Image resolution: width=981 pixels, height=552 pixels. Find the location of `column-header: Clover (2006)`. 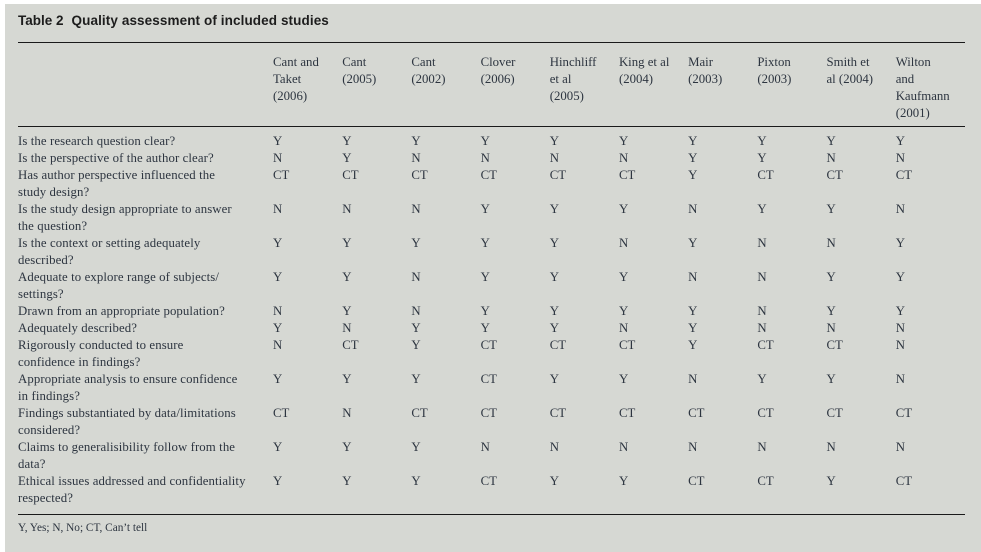

column-header: Clover (2006) is located at coordinates (515, 84).